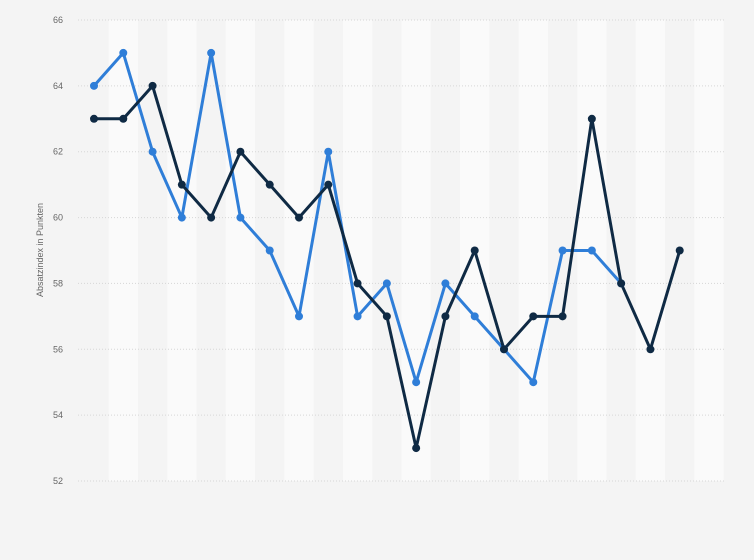 The image size is (754, 560). What do you see at coordinates (58, 86) in the screenshot?
I see `y-tick-label: 64` at bounding box center [58, 86].